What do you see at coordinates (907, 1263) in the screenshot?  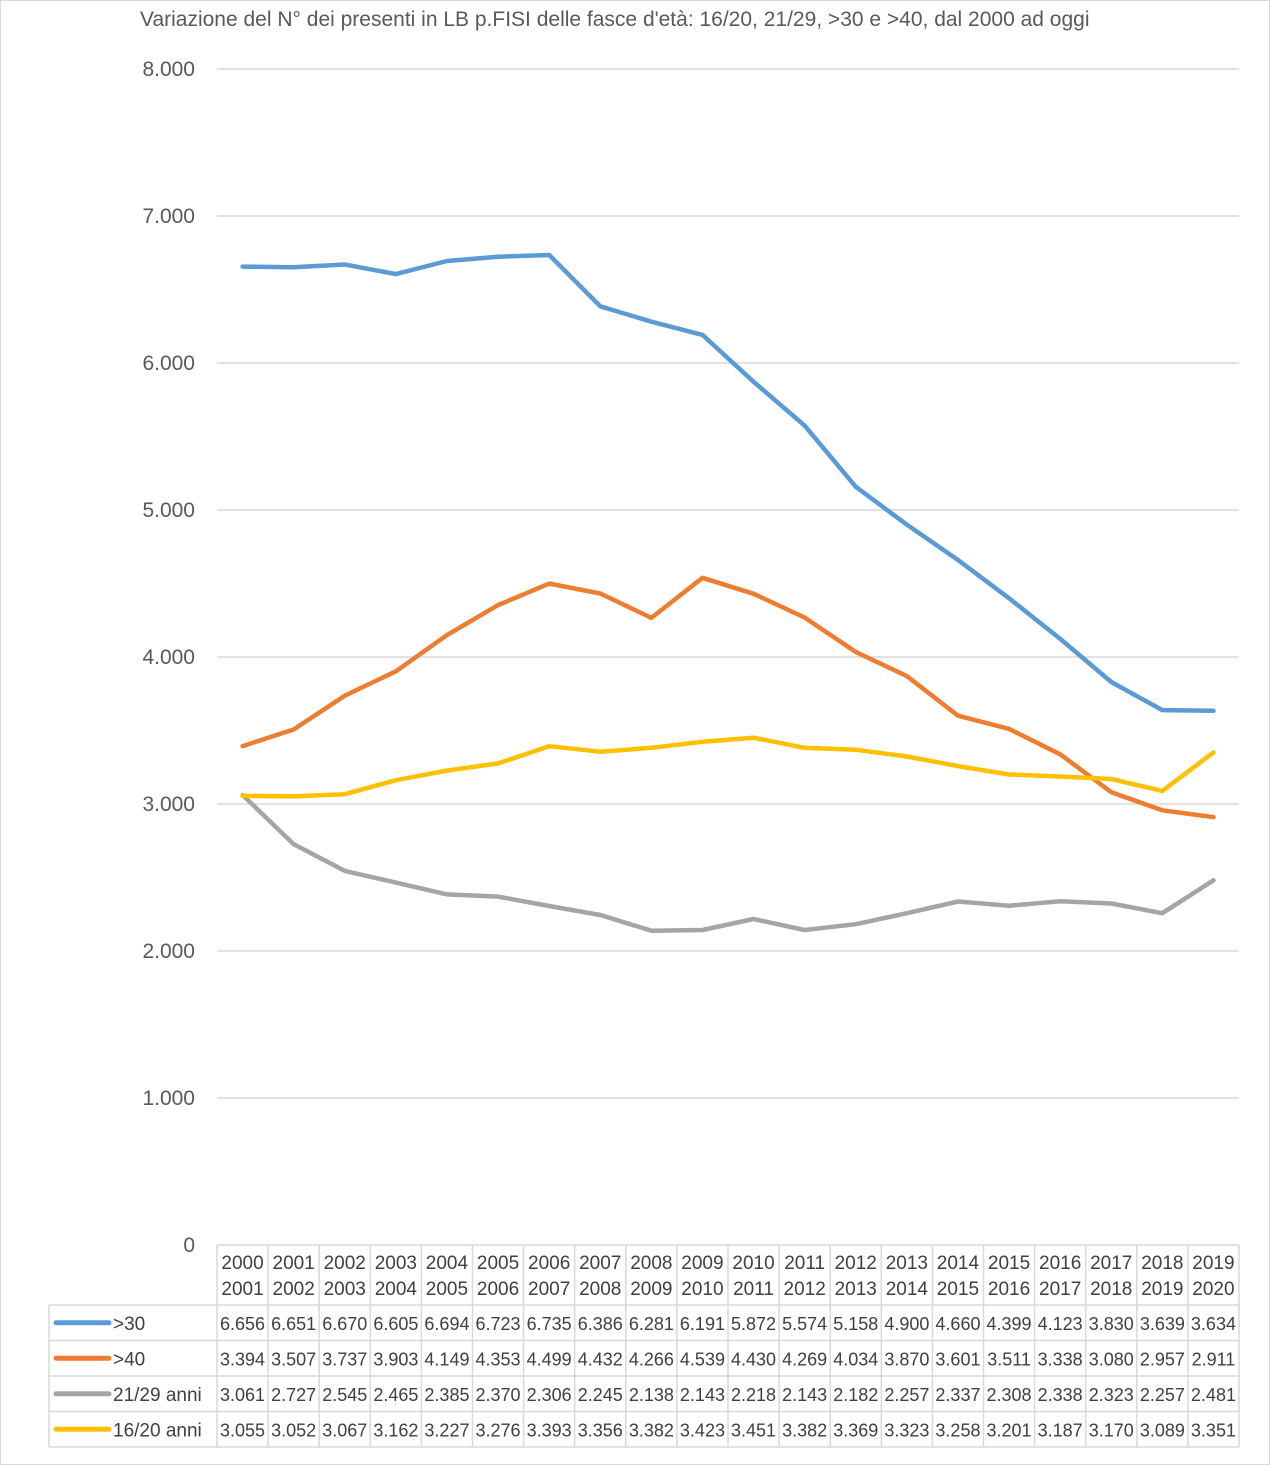 I see `x-category-label: 2013` at bounding box center [907, 1263].